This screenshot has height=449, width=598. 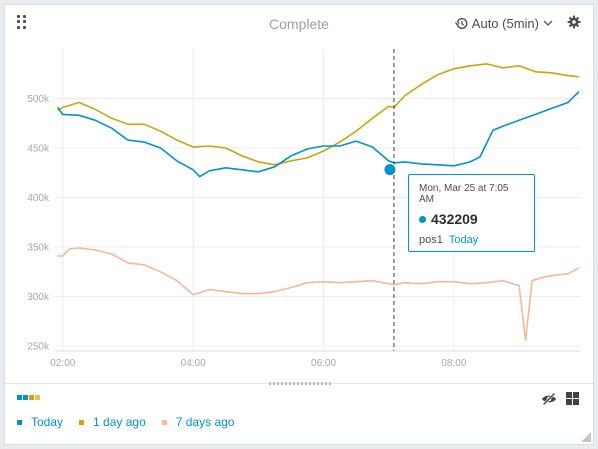 What do you see at coordinates (38, 99) in the screenshot?
I see `y-tick-label: 500k` at bounding box center [38, 99].